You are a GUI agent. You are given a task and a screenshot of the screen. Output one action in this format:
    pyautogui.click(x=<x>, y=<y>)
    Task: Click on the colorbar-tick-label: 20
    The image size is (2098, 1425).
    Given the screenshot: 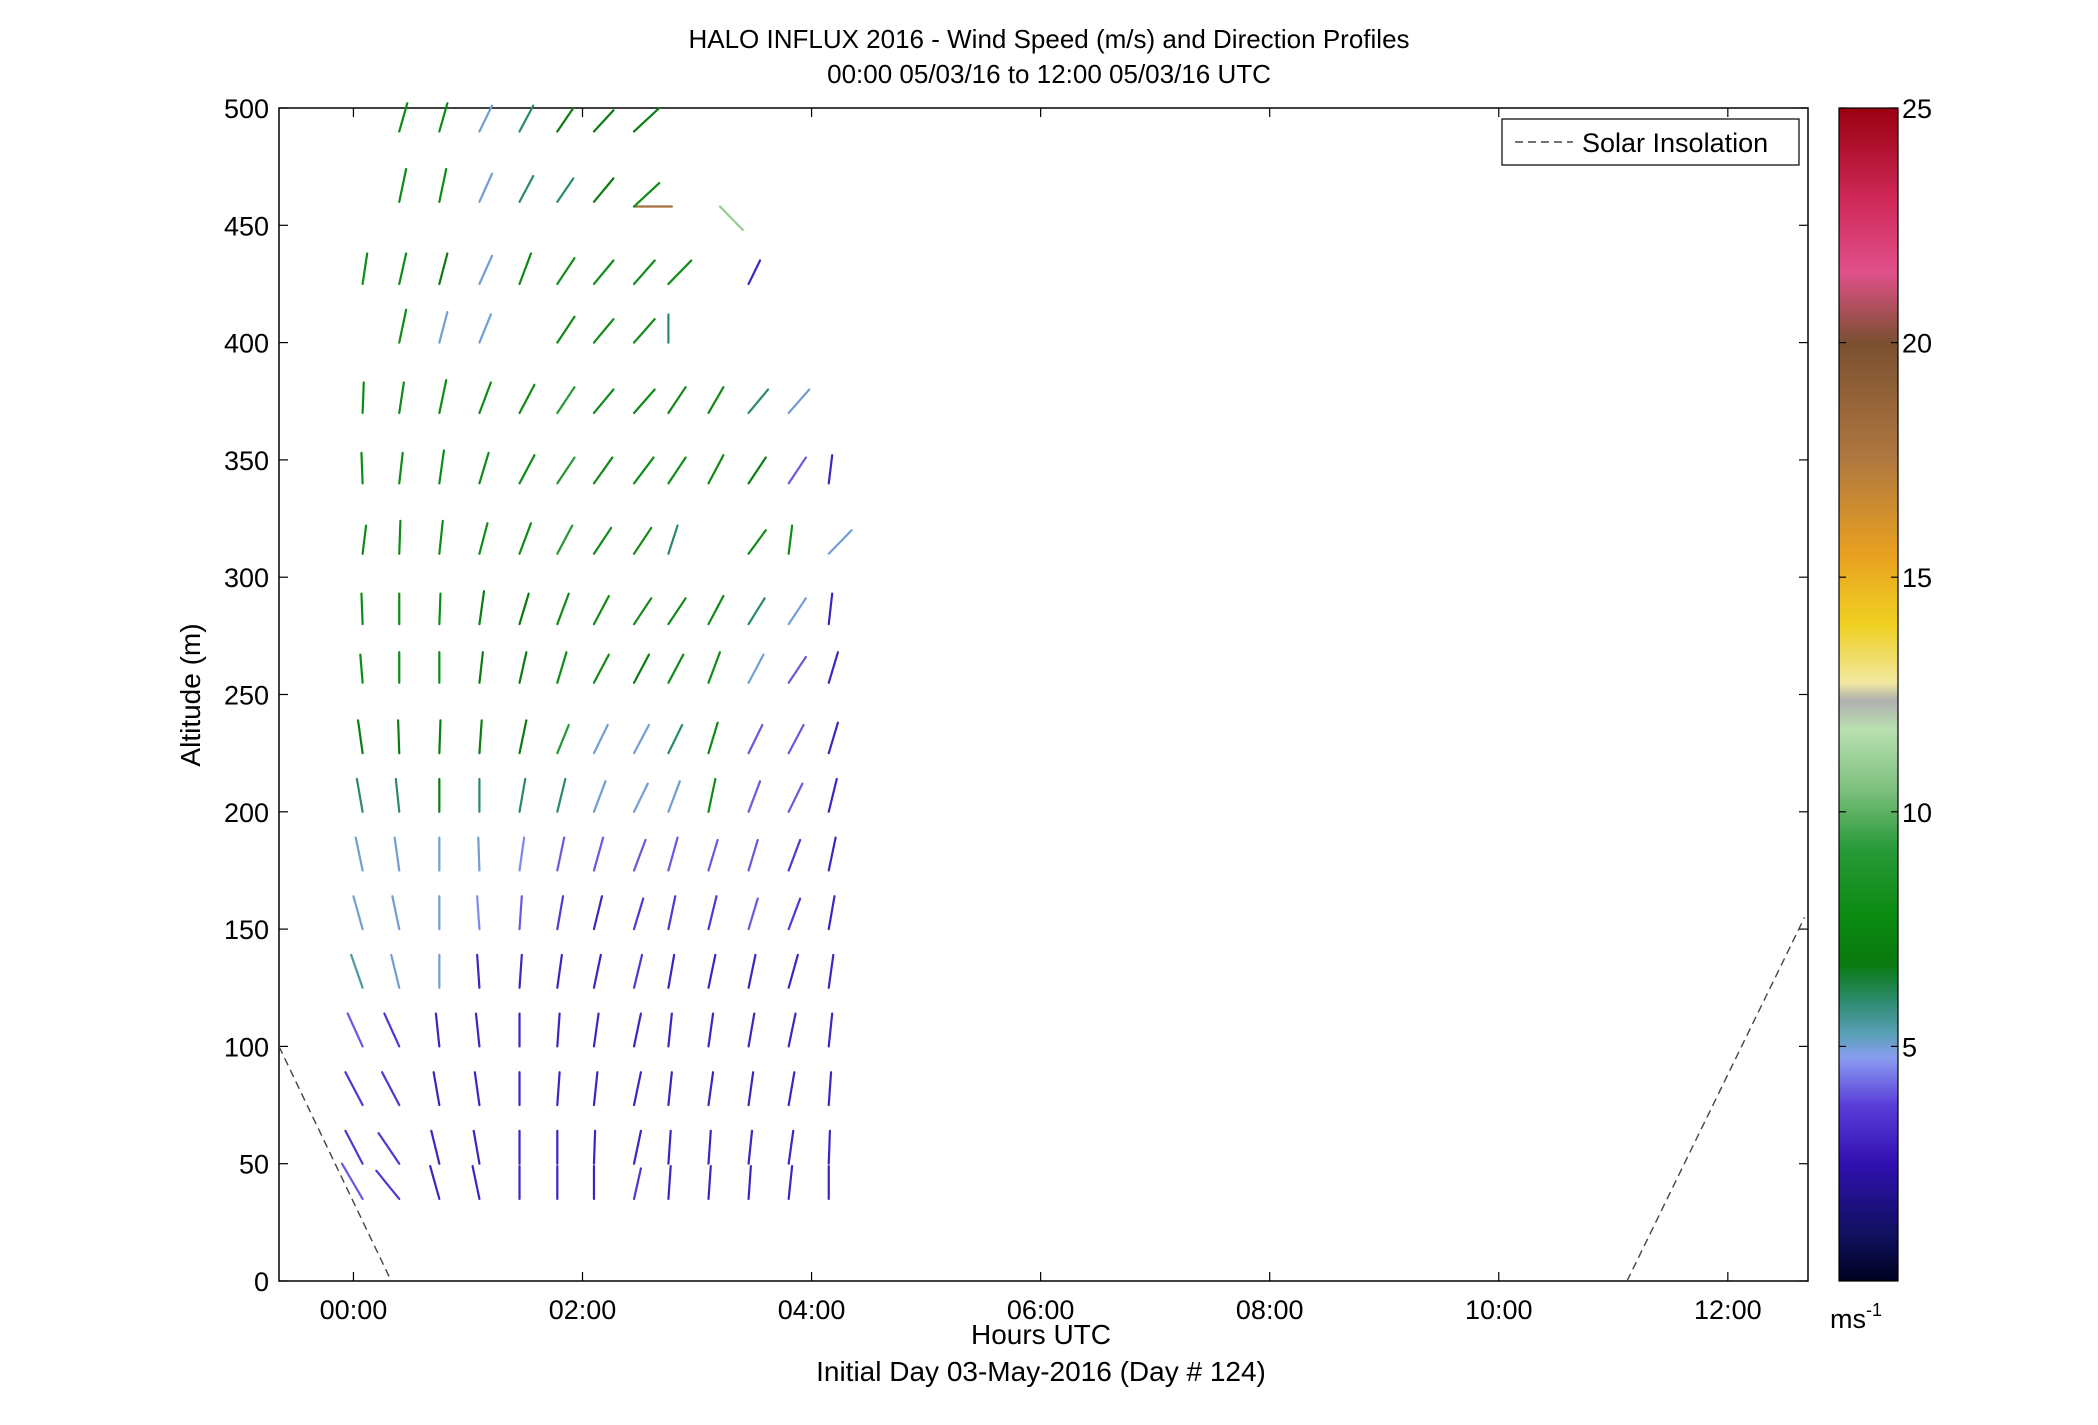 What is the action you would take?
    pyautogui.click(x=1917, y=344)
    